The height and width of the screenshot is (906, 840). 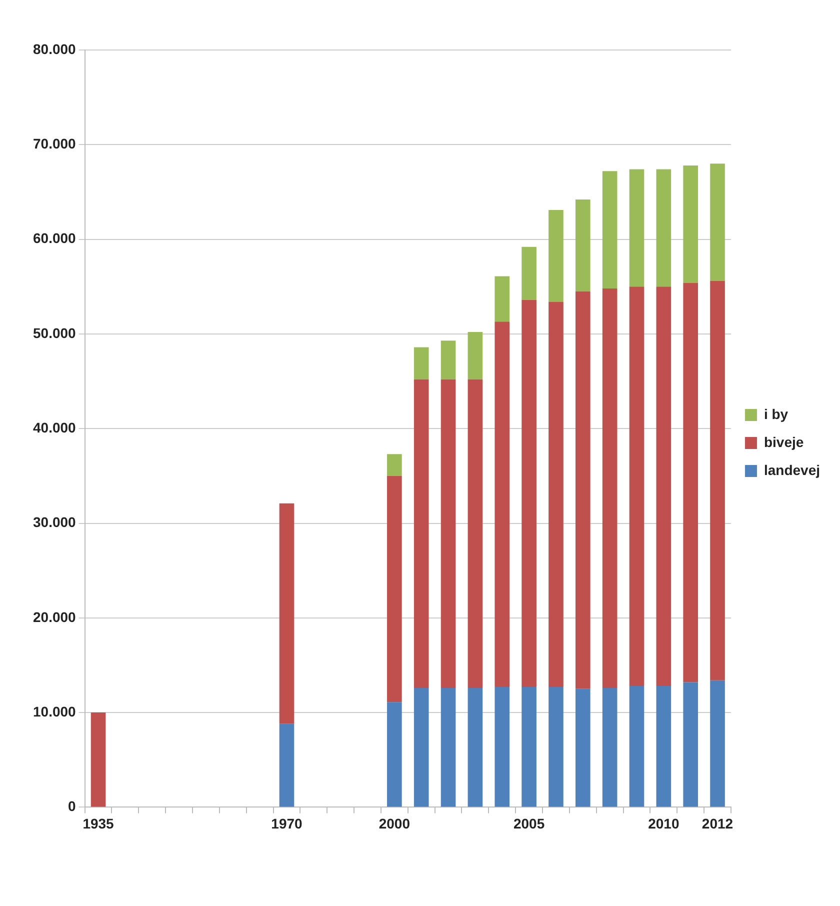 What do you see at coordinates (394, 823) in the screenshot?
I see `x-tick-label: 2000` at bounding box center [394, 823].